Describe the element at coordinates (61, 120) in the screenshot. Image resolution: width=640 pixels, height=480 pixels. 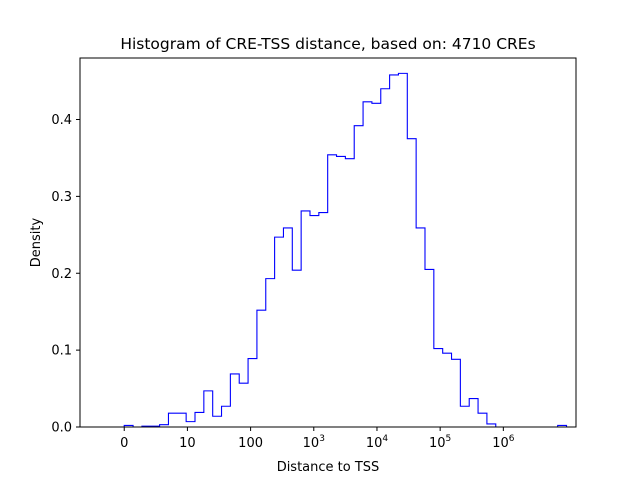
I see `y-tick-label: 0.4` at that location.